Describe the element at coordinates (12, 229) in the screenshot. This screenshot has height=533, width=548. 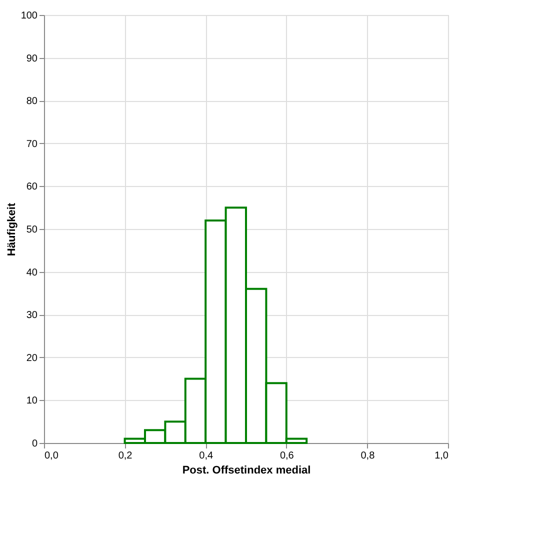
I see `y-axis-title: Häufigkeit` at that location.